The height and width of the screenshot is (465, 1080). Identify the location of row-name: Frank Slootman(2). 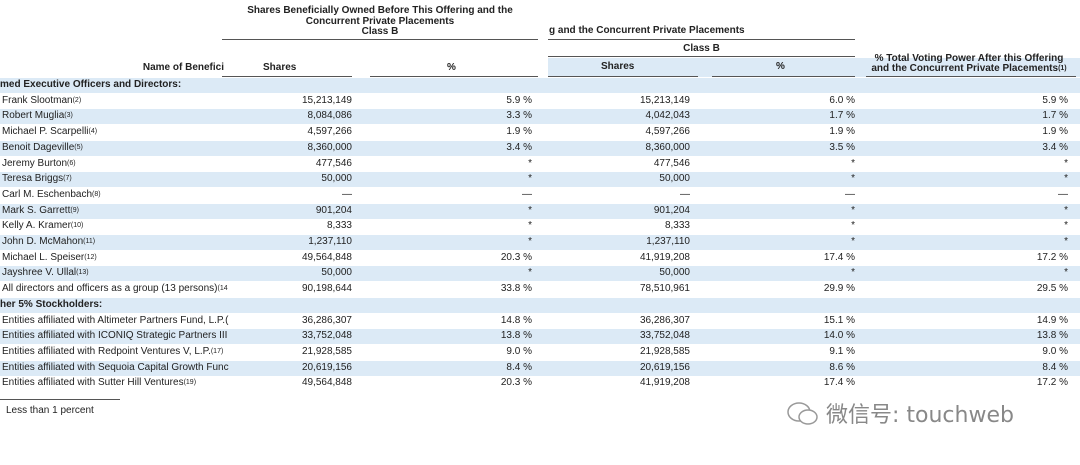
(41, 101).